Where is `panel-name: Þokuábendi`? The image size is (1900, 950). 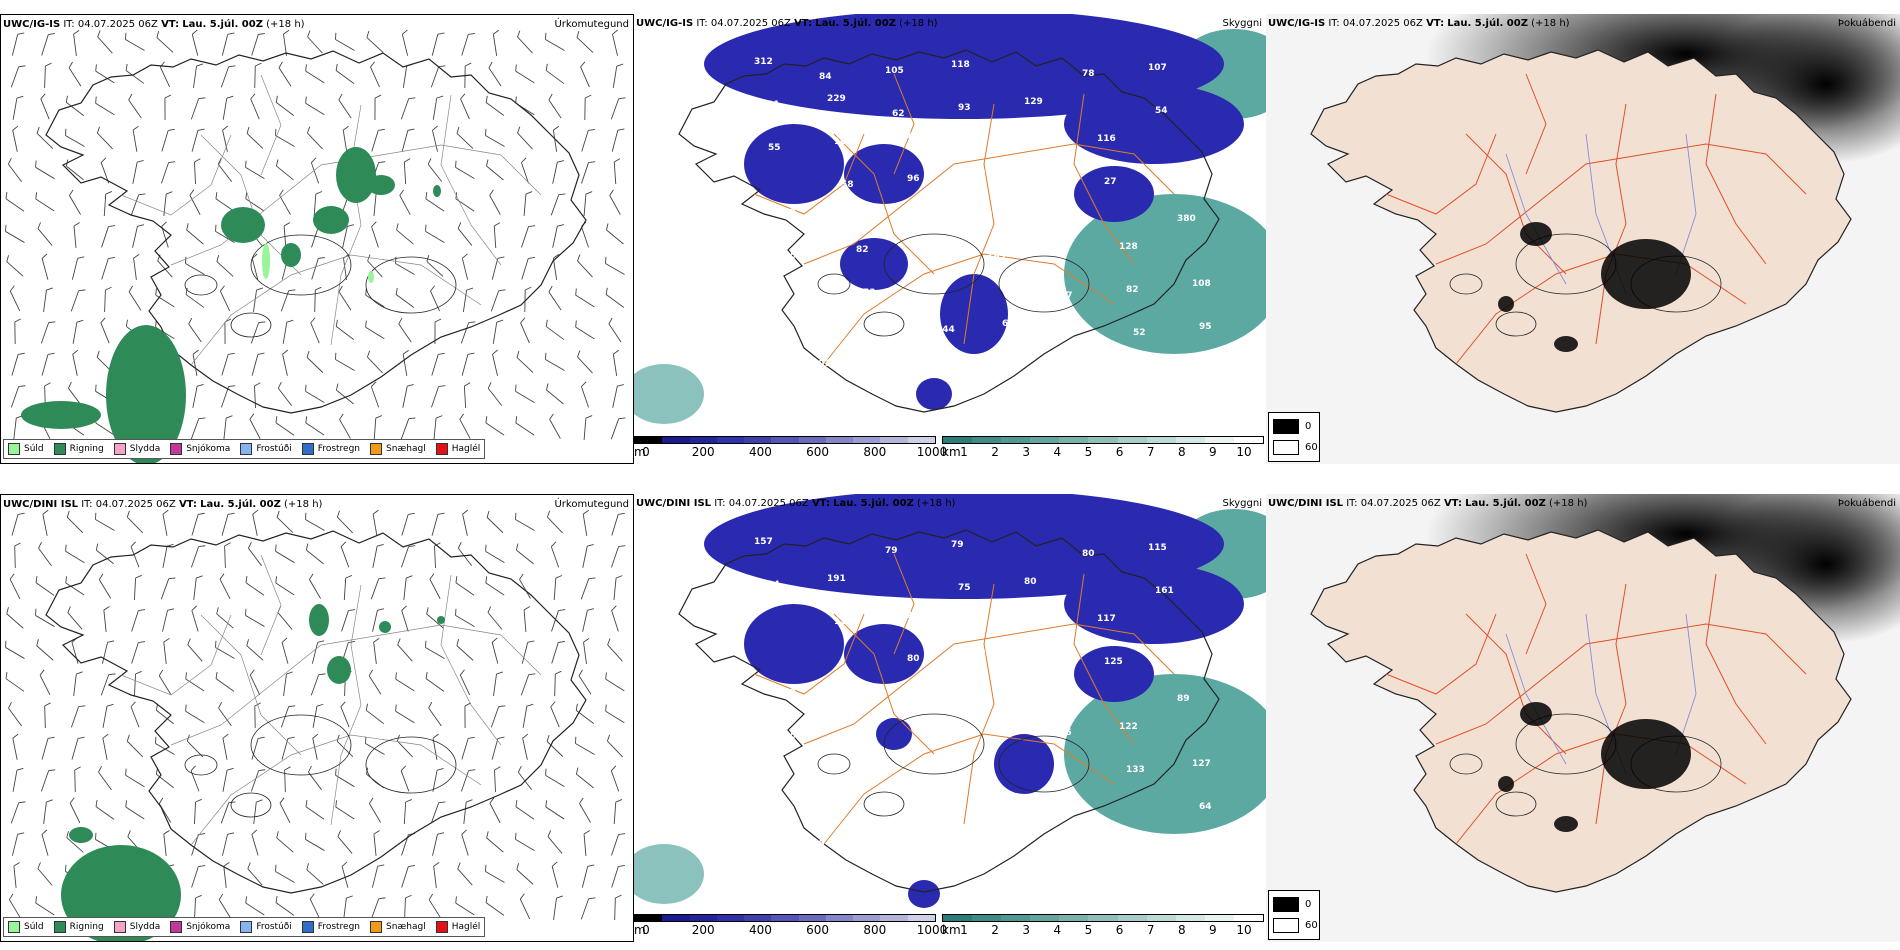 panel-name: Þokuábendi is located at coordinates (1866, 23).